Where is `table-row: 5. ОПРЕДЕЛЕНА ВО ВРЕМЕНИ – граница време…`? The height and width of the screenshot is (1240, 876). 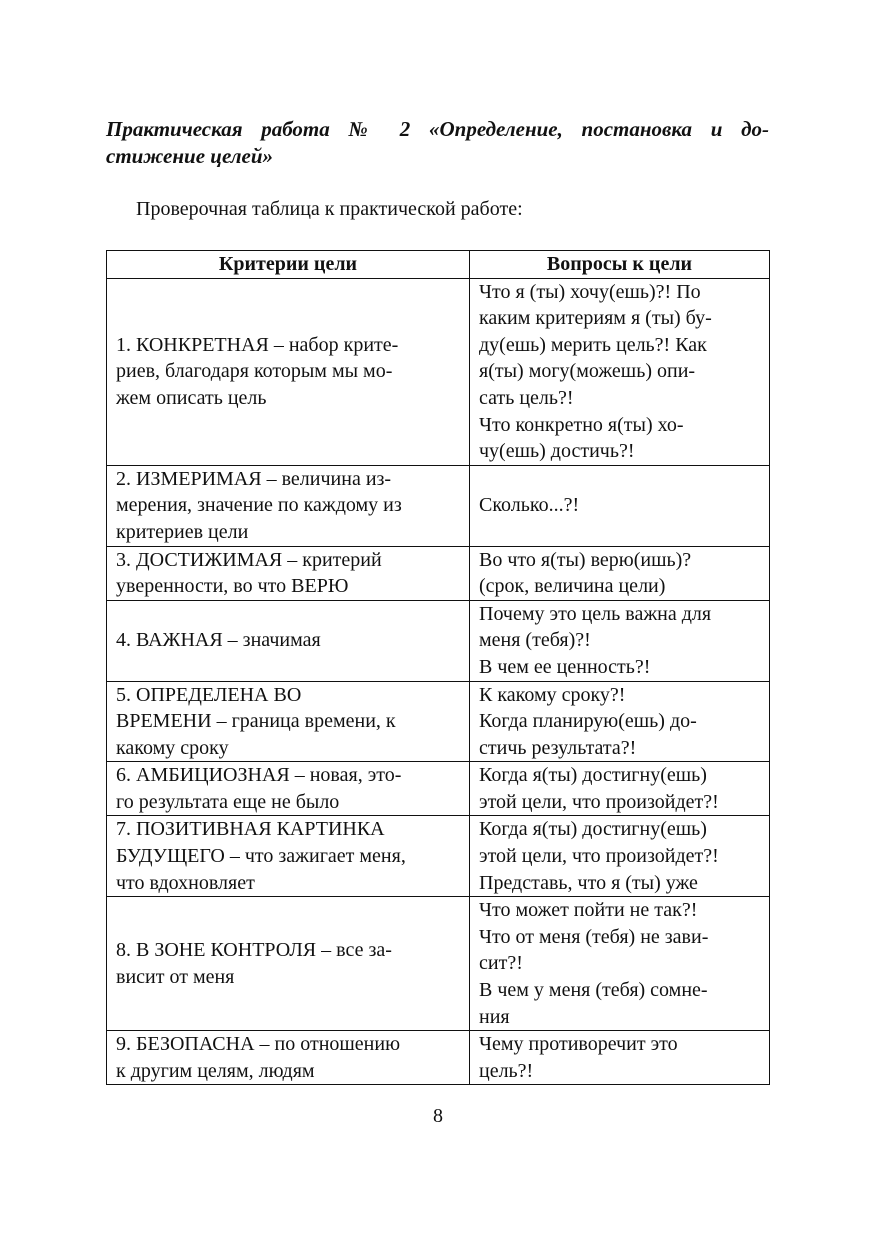
table-row: 5. ОПРЕДЕЛЕНА ВО ВРЕМЕНИ – граница време… is located at coordinates (438, 721).